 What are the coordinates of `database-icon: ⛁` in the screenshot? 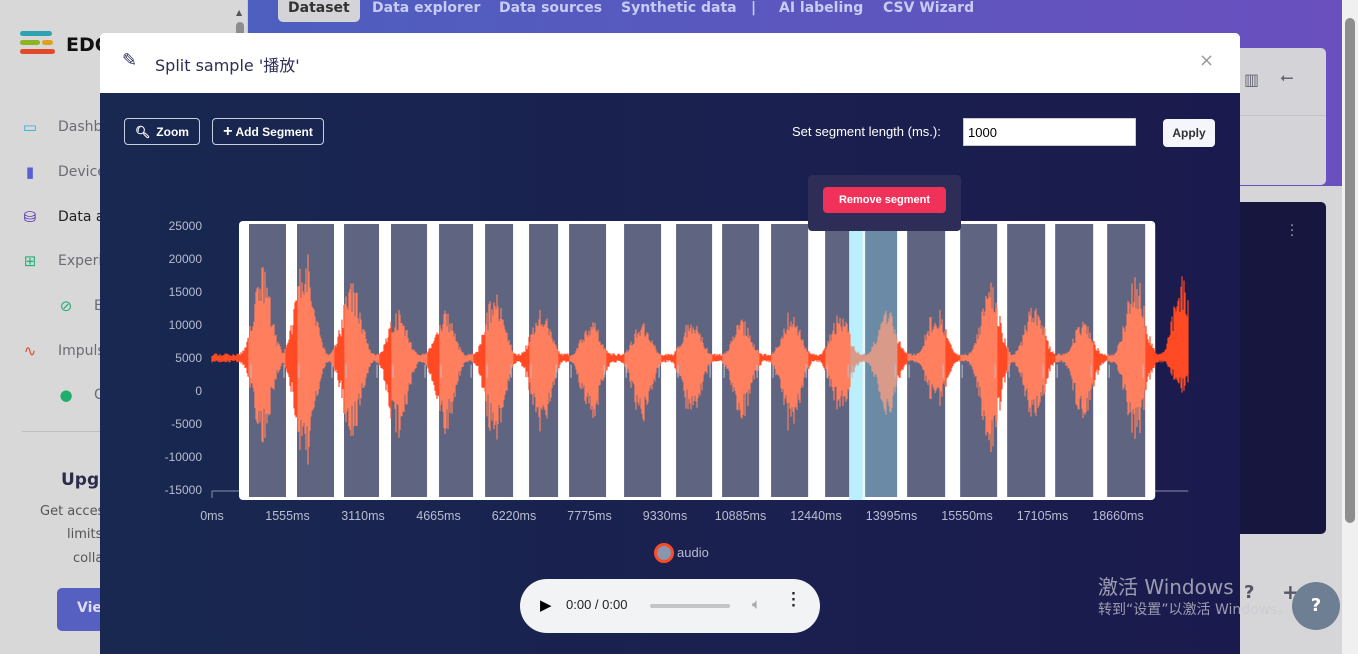 It's located at (30, 217).